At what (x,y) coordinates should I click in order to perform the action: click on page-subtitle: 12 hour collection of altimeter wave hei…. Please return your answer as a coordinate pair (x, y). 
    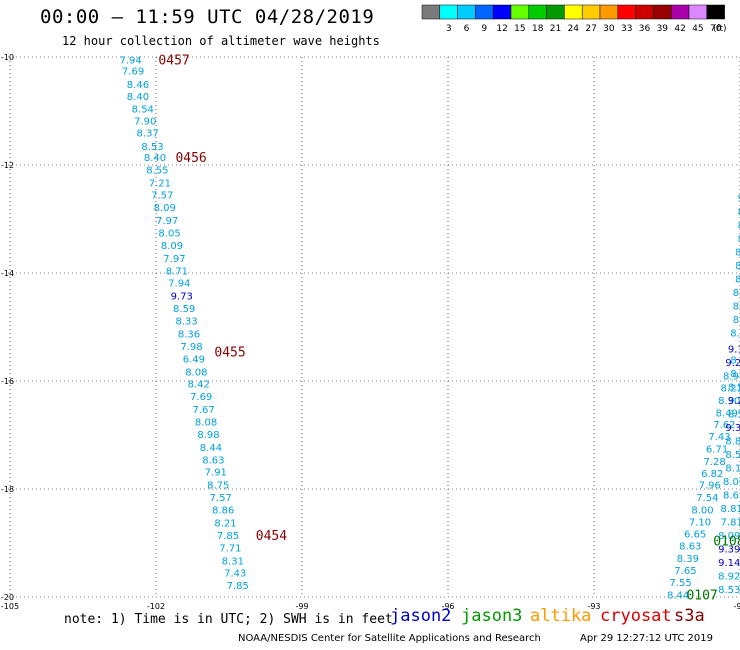
    Looking at the image, I should click on (221, 41).